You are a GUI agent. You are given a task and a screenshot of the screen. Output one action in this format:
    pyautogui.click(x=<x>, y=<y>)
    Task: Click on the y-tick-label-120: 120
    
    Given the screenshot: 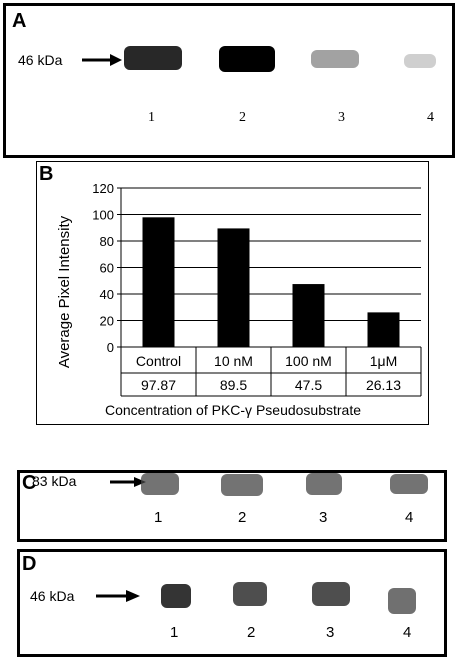 What is the action you would take?
    pyautogui.click(x=103, y=188)
    